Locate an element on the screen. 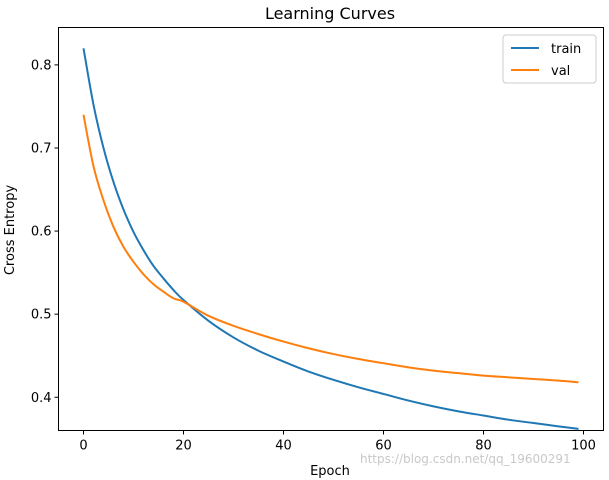  legend-label-val: val is located at coordinates (560, 71).